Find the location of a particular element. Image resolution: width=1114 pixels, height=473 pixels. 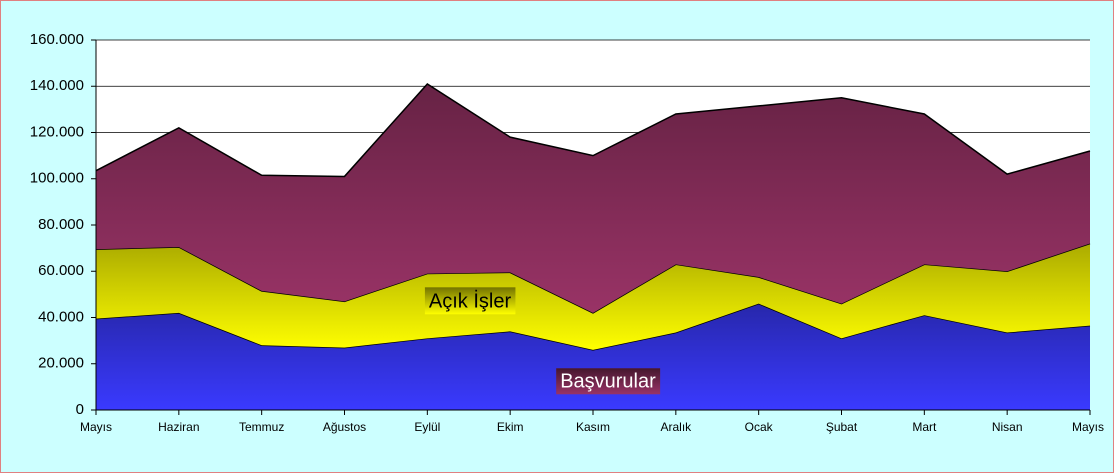

y-tick-label: 120.000 is located at coordinates (57, 131).